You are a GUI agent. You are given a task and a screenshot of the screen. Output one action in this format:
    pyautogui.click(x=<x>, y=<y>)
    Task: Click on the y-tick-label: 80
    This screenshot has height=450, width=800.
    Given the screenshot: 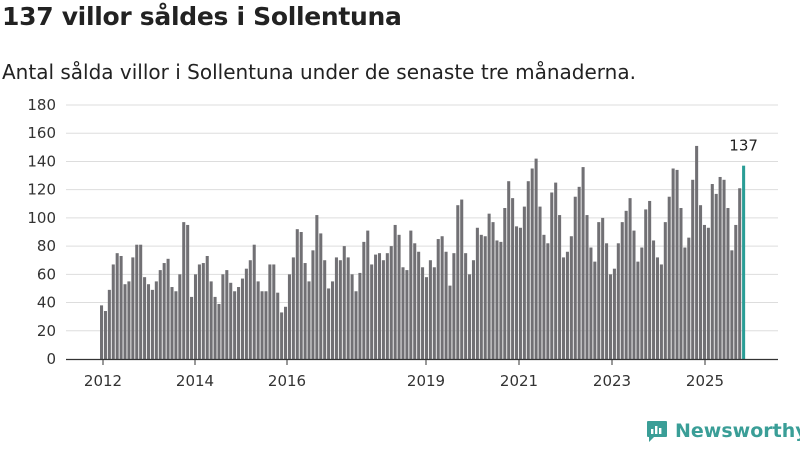 What is the action you would take?
    pyautogui.click(x=46, y=246)
    